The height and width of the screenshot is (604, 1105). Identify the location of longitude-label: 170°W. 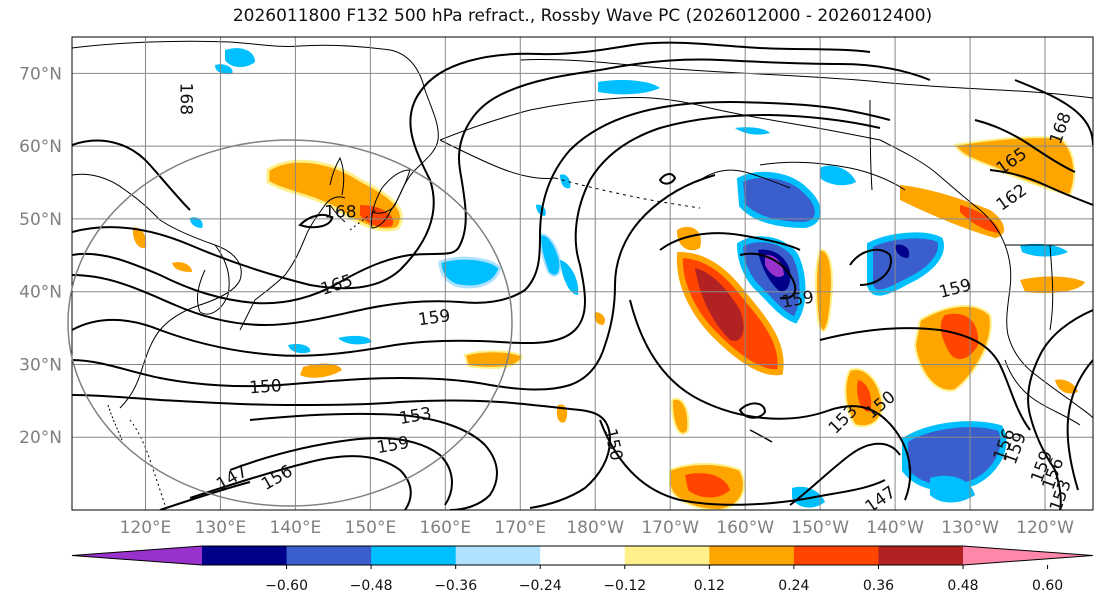
(670, 528).